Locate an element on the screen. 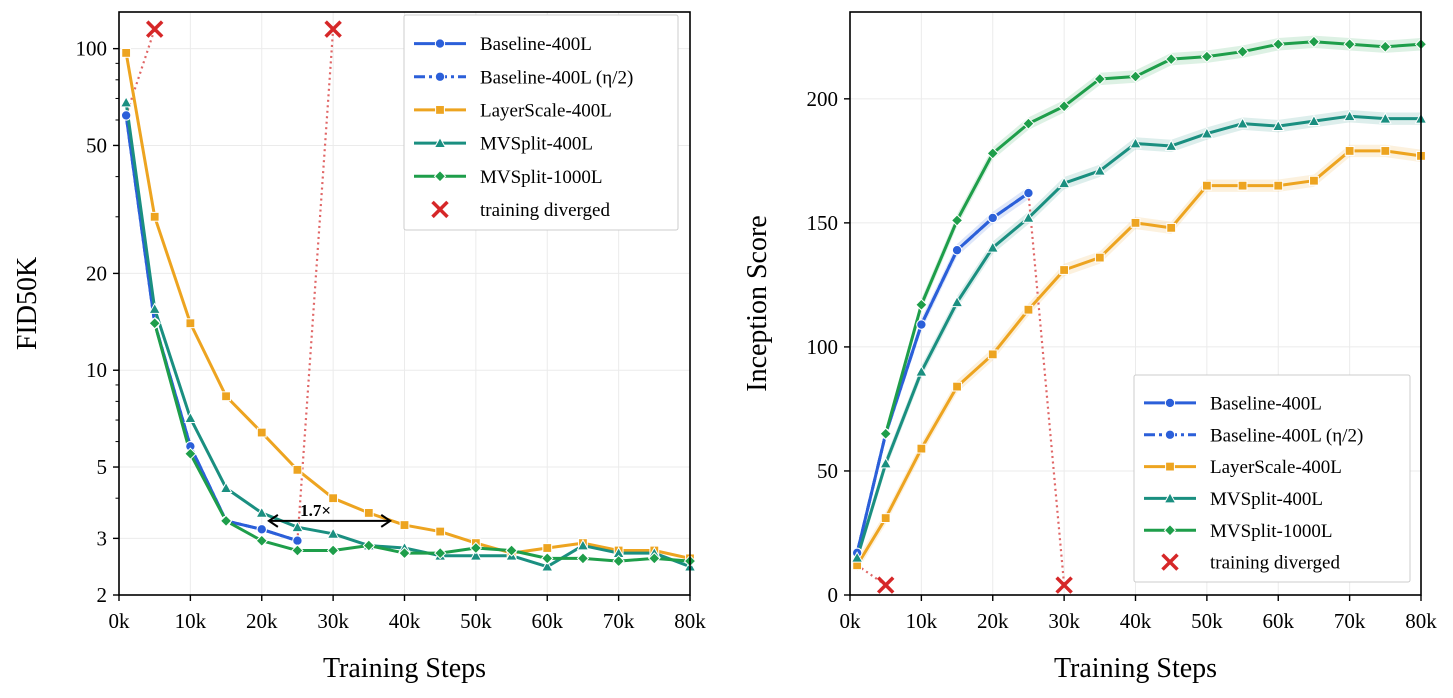  x-tick-label: 70k is located at coordinates (1350, 621).